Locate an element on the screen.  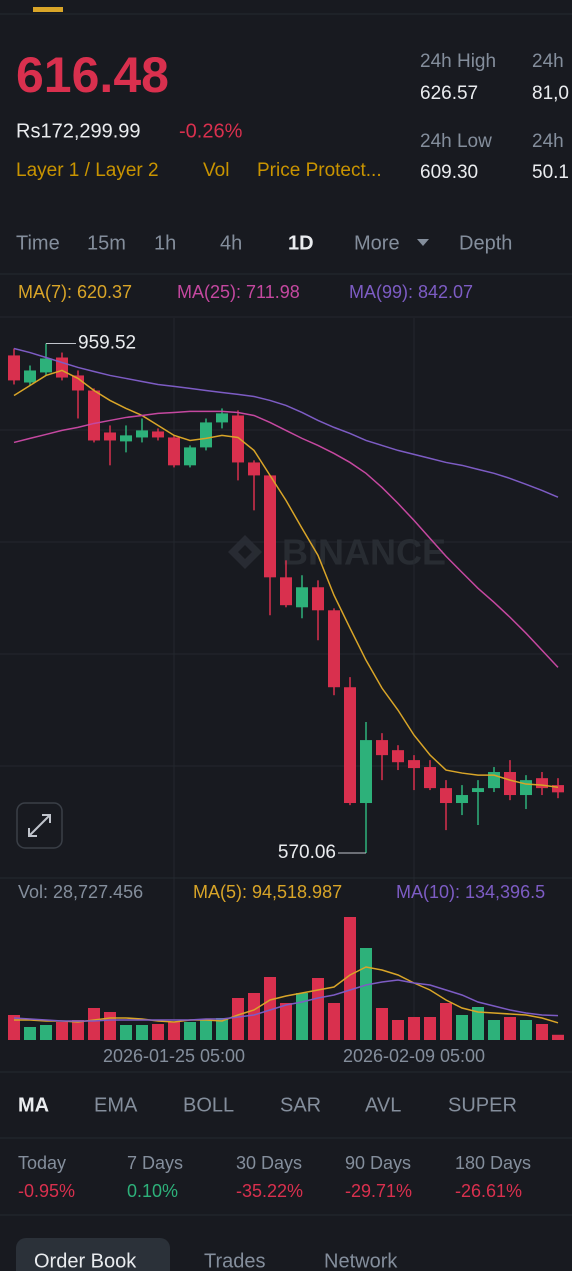
expand-button is located at coordinates (39, 825).